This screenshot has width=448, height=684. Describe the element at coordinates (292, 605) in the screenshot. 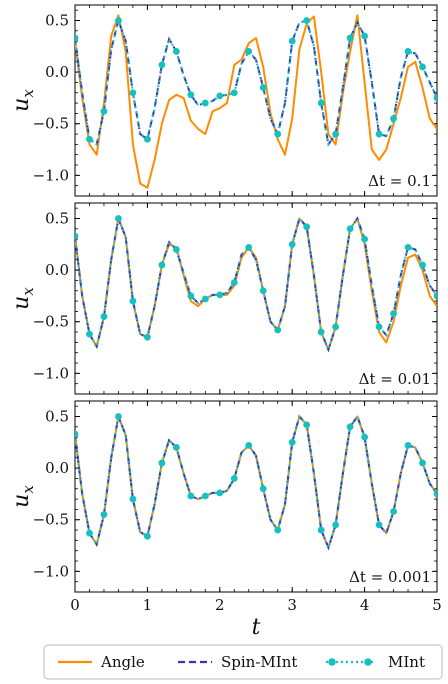

I see `x-tick-label: 3` at that location.